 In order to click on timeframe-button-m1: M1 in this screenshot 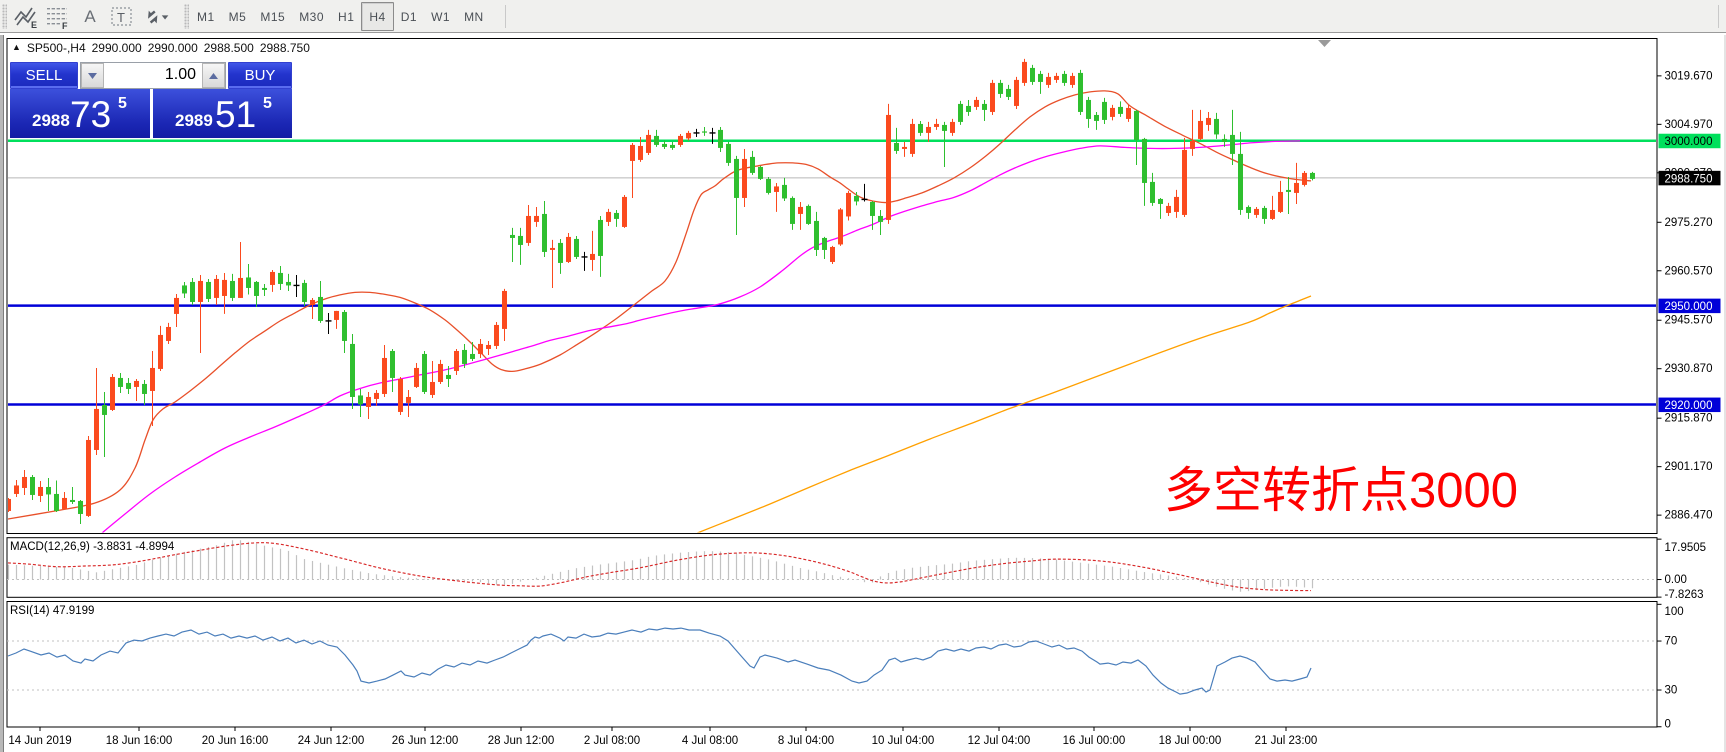, I will do `click(206, 17)`.